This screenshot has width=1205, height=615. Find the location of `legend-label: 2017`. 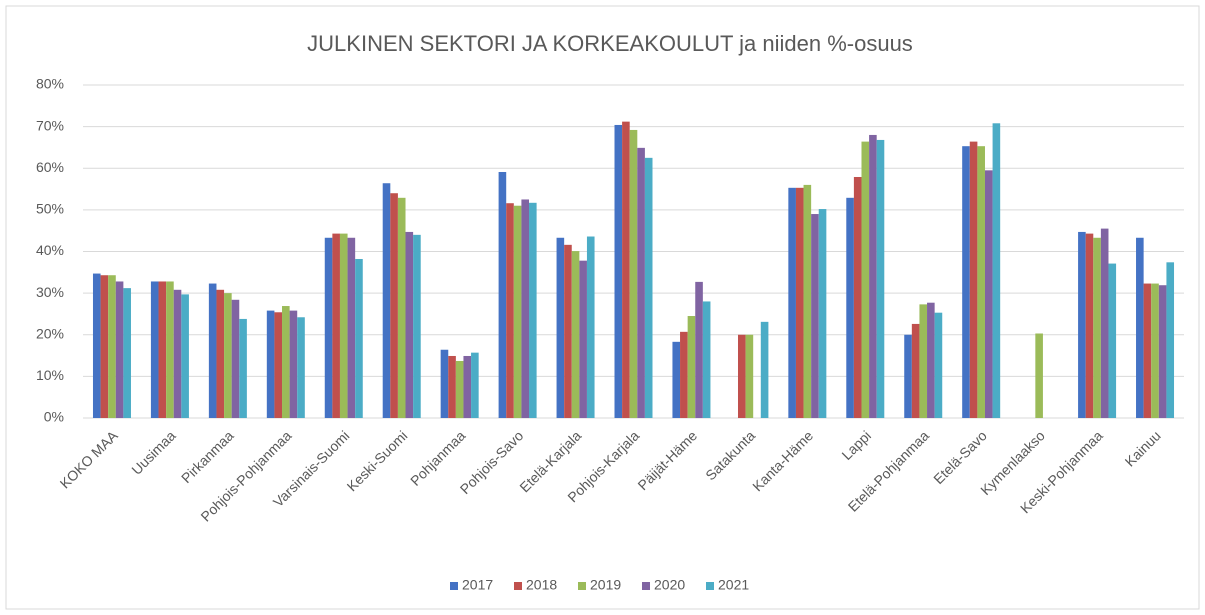

legend-label: 2017 is located at coordinates (477, 585).